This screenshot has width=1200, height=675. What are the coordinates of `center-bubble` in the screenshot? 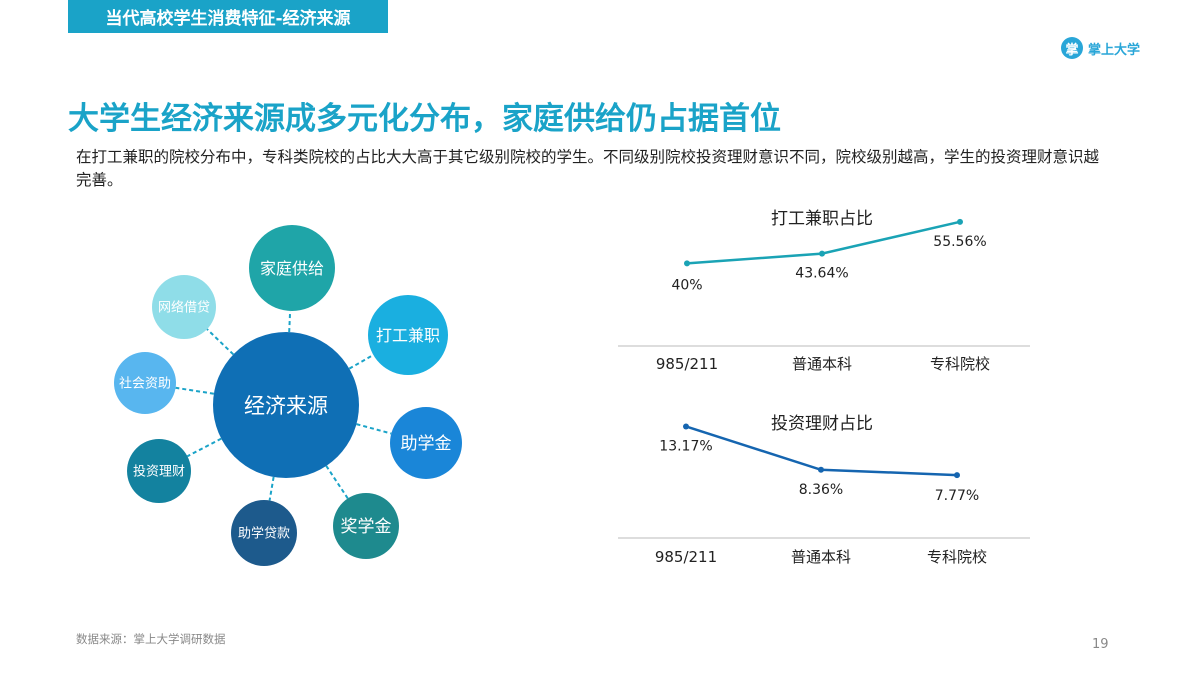 It's located at (286, 405).